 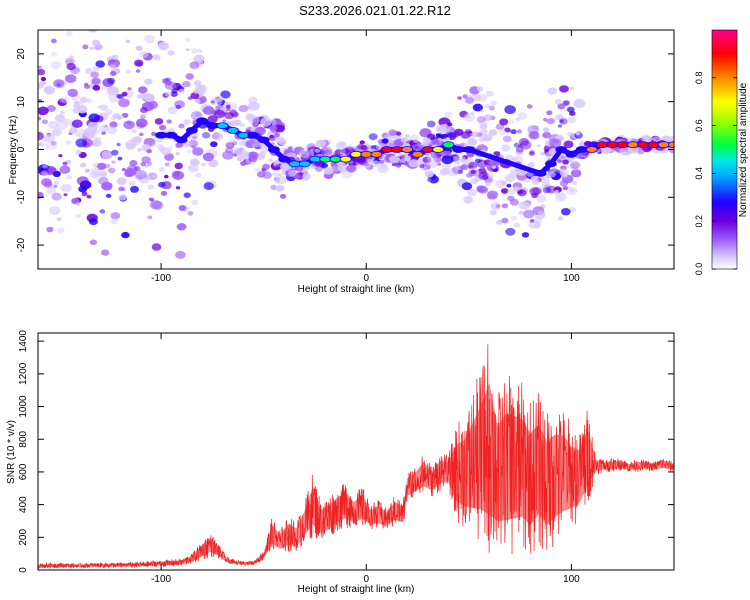 I want to click on x-tick-label: -100, so click(x=161, y=278).